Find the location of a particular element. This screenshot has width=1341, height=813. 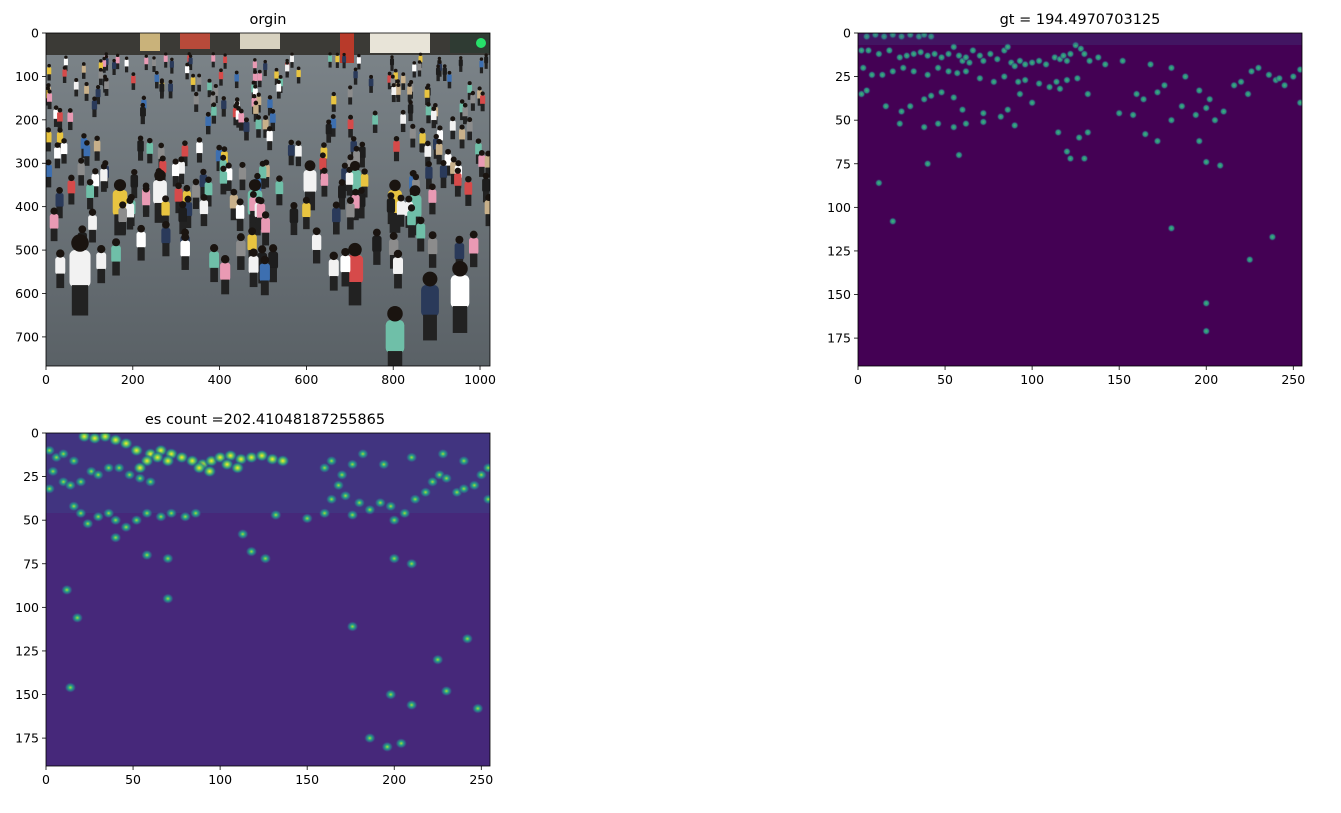

y-tick-label: 400 is located at coordinates (27, 206).